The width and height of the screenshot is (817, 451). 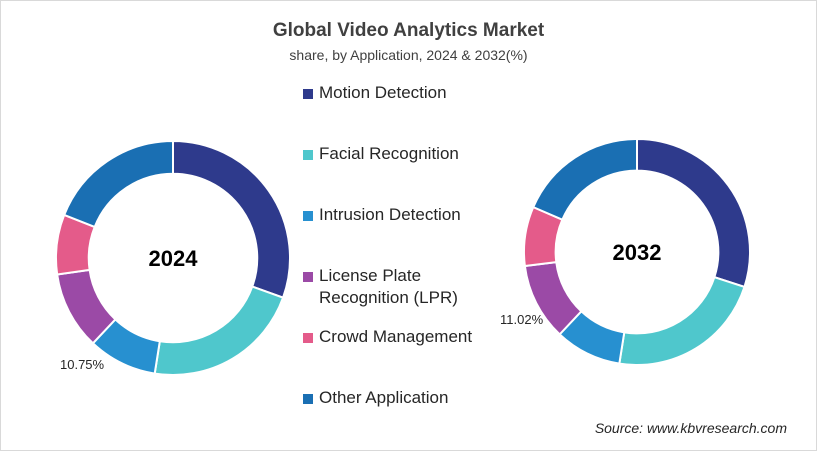 What do you see at coordinates (390, 214) in the screenshot?
I see `legend-label: Intrusion Detection` at bounding box center [390, 214].